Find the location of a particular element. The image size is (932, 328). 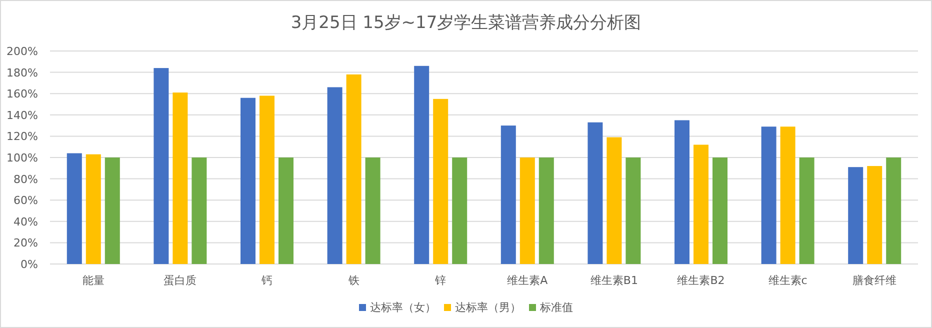

y-tick-label: 20% is located at coordinates (26, 243).